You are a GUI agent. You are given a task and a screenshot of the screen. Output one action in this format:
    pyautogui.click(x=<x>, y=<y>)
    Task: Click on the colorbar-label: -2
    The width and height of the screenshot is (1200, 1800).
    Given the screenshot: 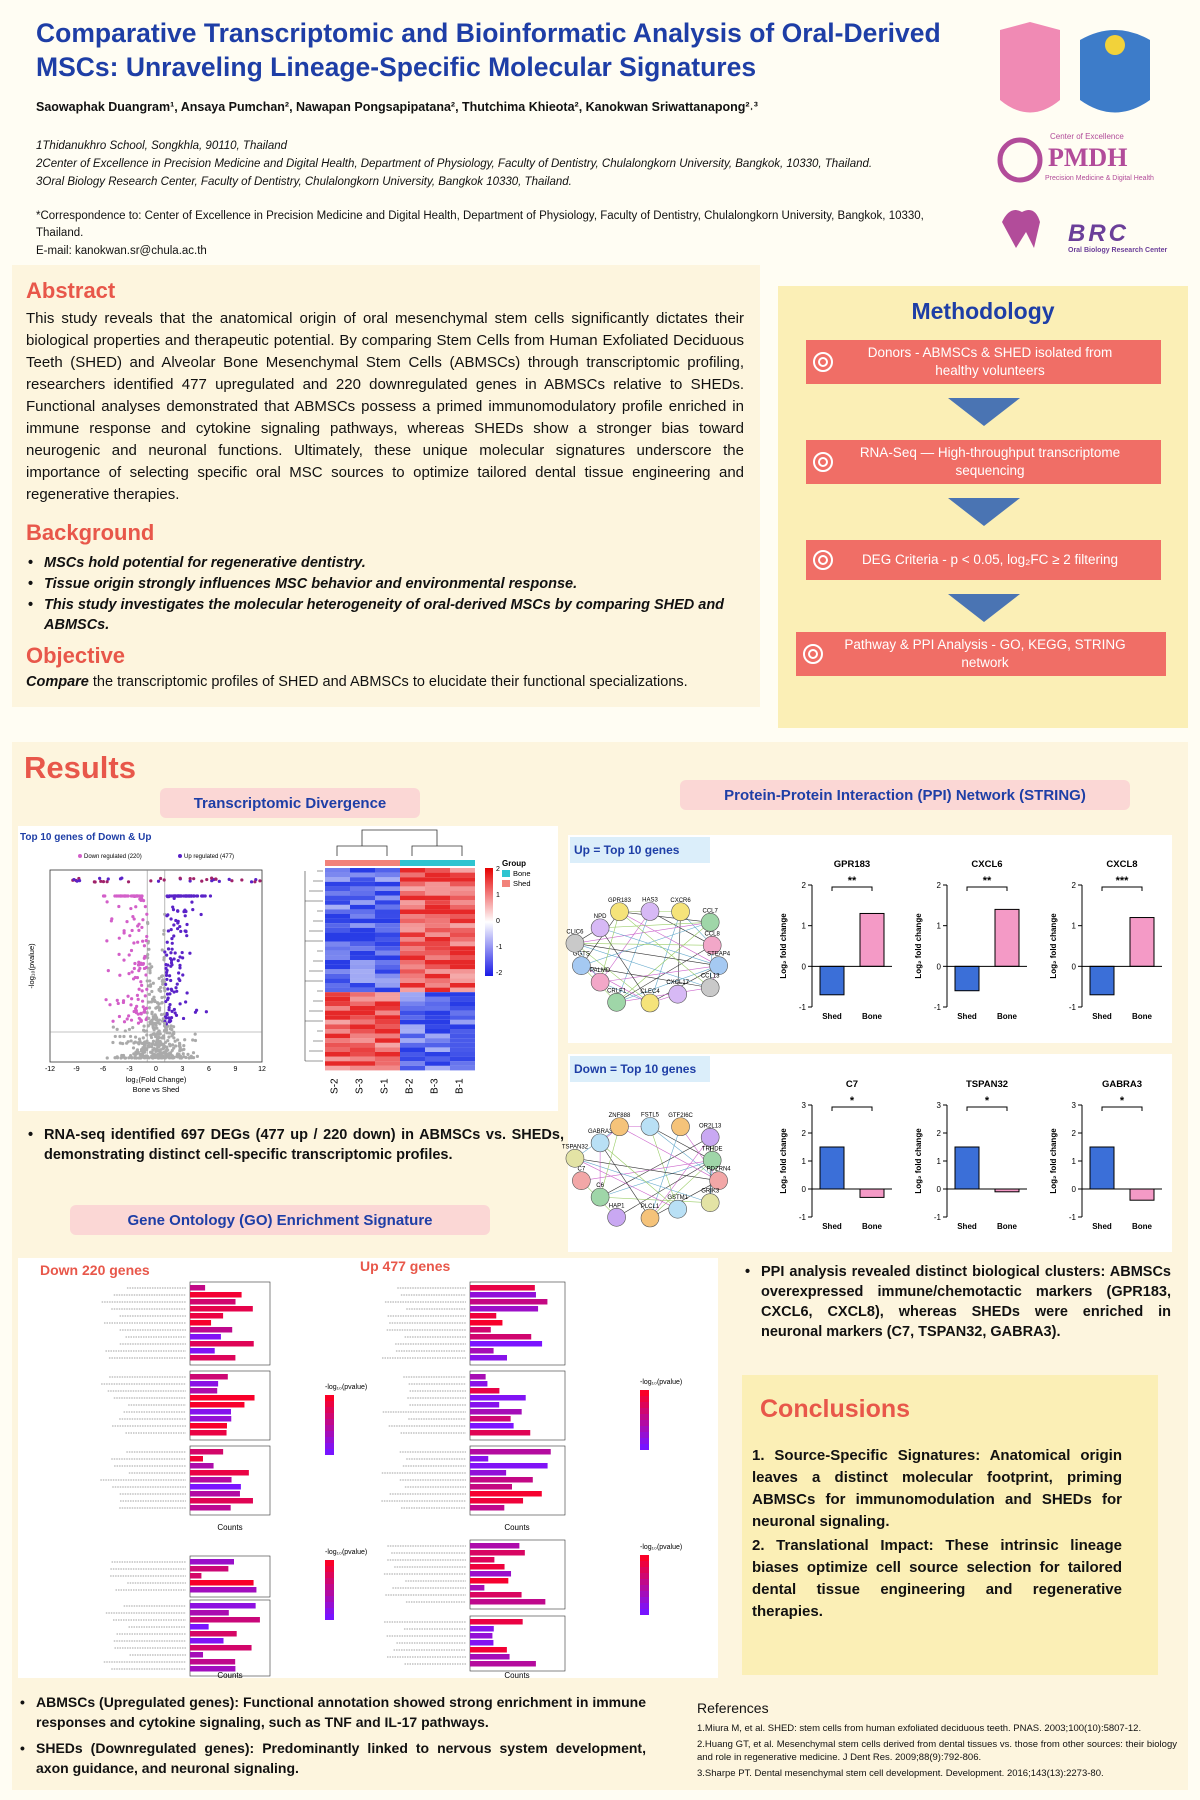 What is the action you would take?
    pyautogui.click(x=499, y=973)
    